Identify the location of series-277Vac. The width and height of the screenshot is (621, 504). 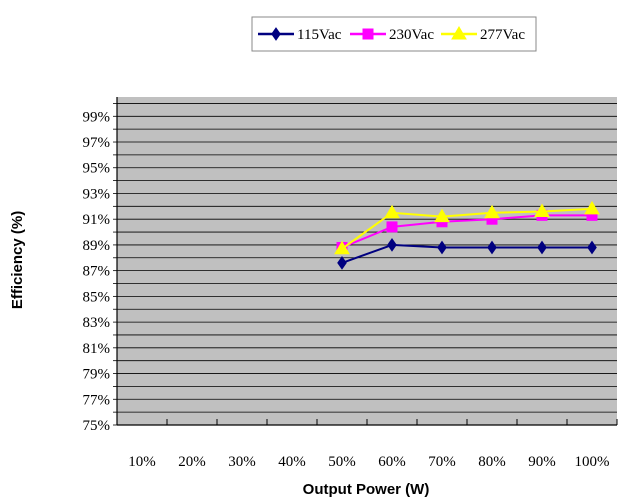
(467, 227).